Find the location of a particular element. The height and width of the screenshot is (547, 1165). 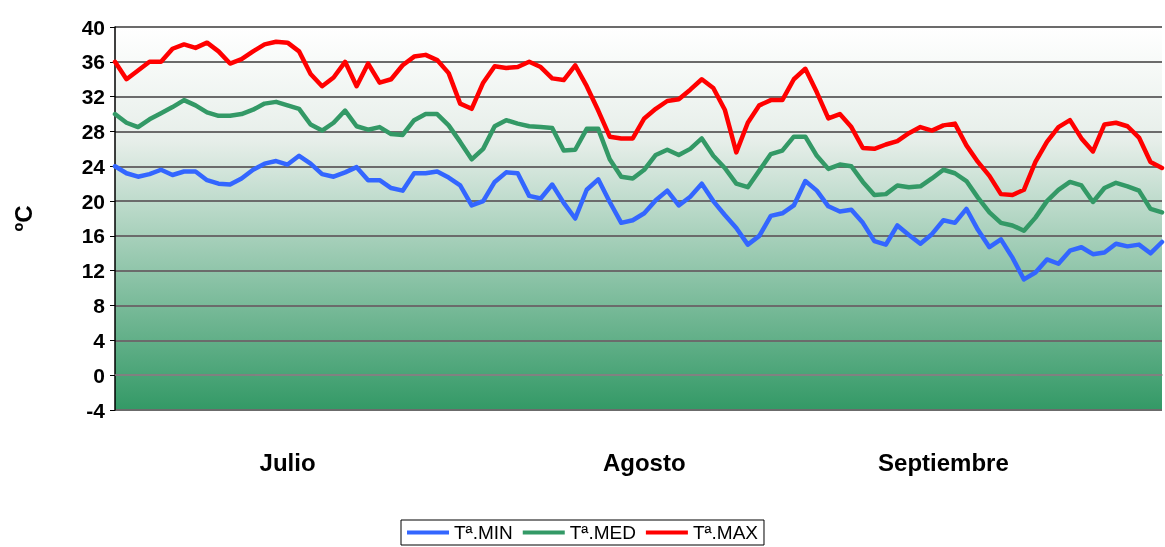

legend-label: Tª.MED is located at coordinates (602, 532).